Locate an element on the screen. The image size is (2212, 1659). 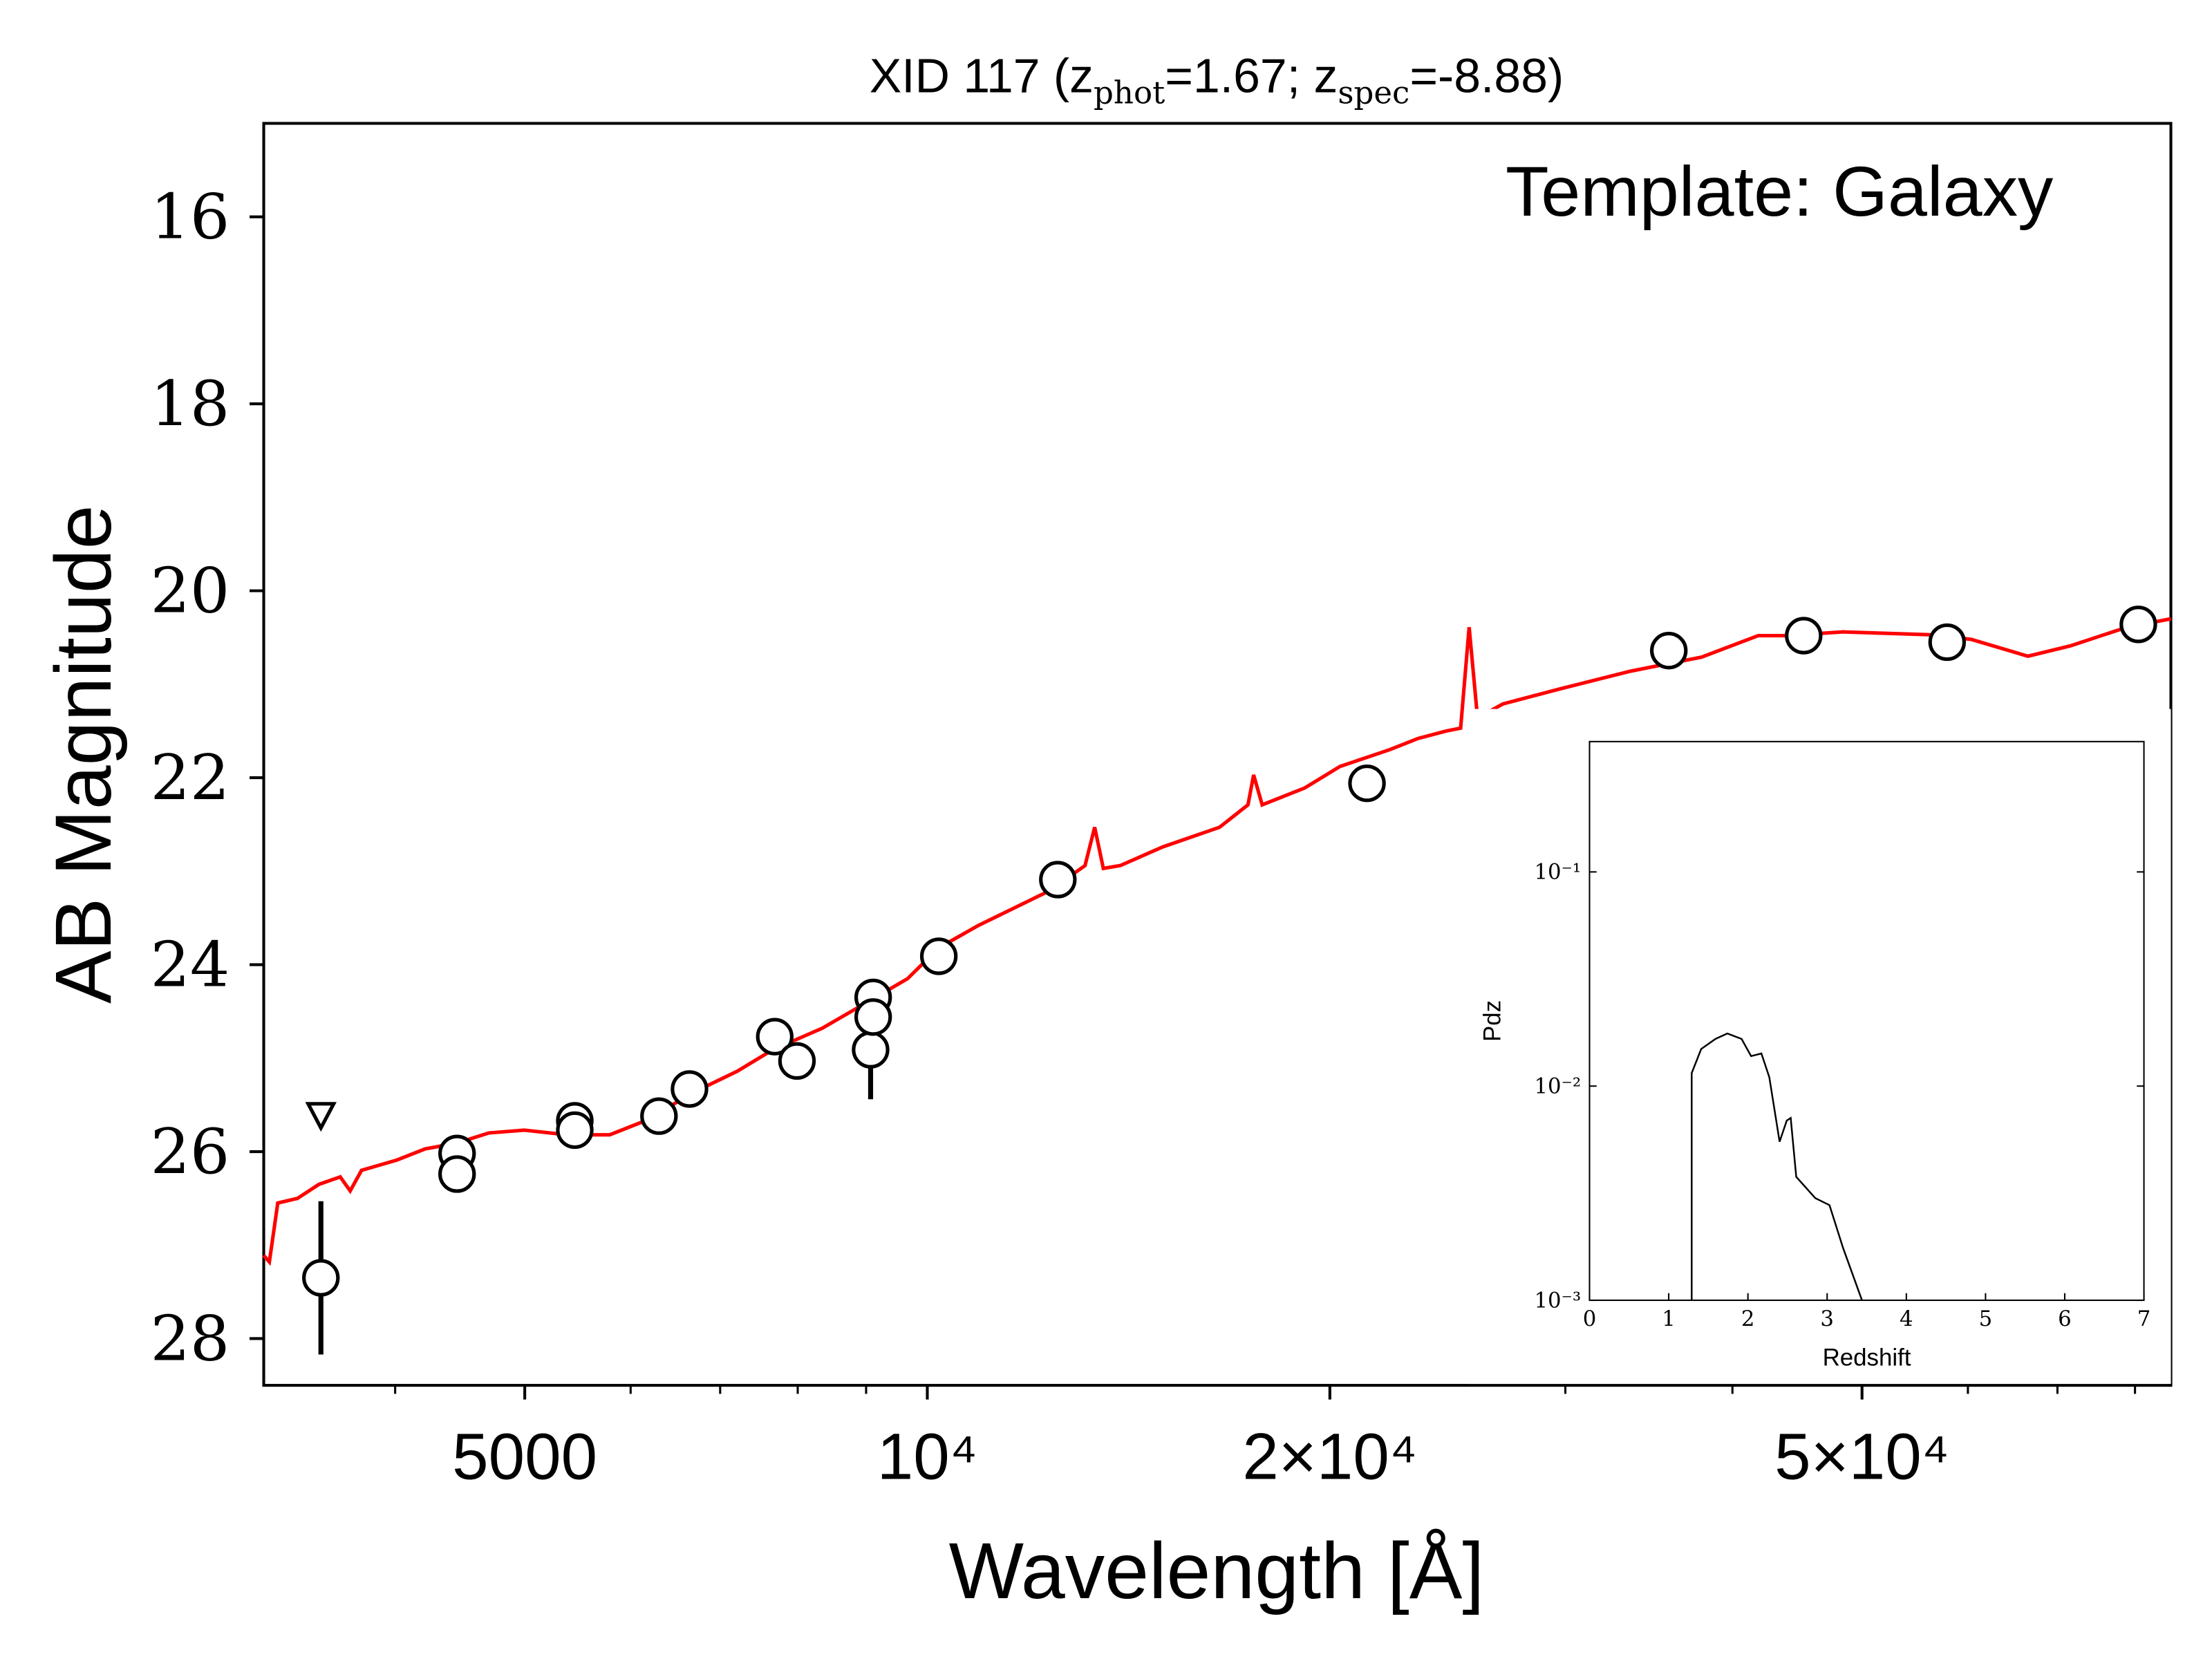
y-tick-label: 20 is located at coordinates (190, 590).